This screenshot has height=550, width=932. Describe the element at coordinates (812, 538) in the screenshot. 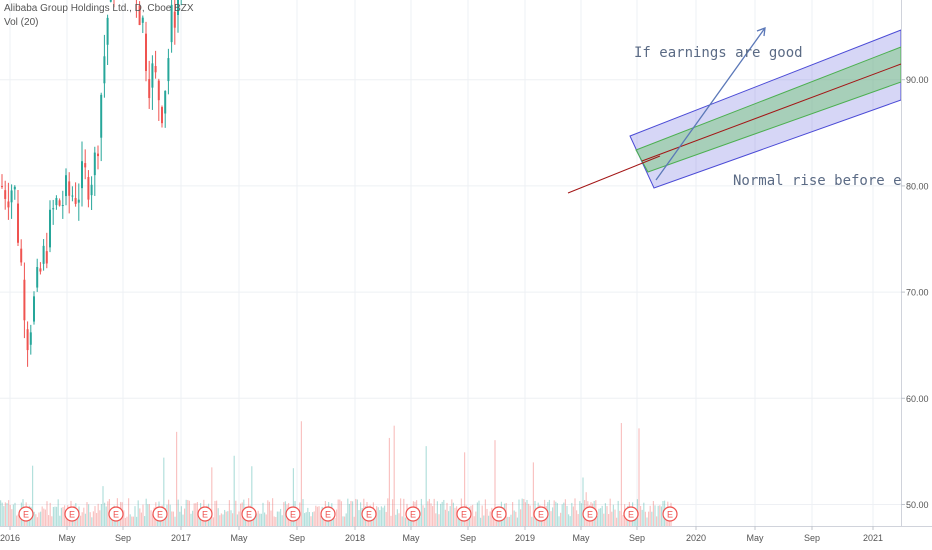

I see `x-tick-label: Sep` at that location.